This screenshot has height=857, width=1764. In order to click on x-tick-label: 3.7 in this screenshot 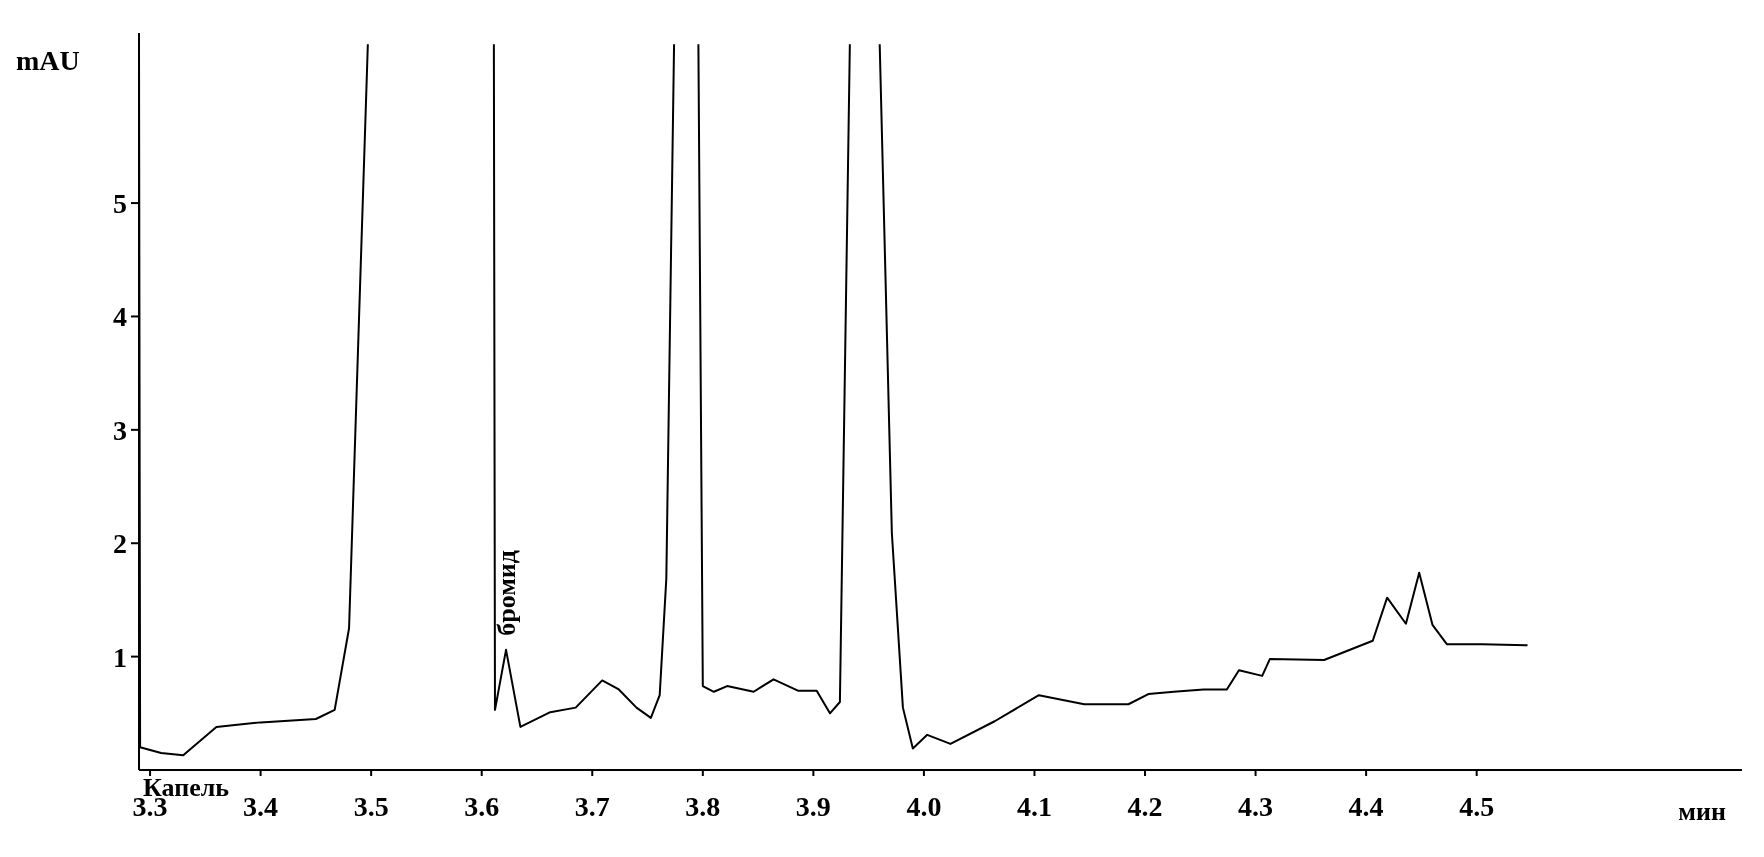, I will do `click(592, 806)`.